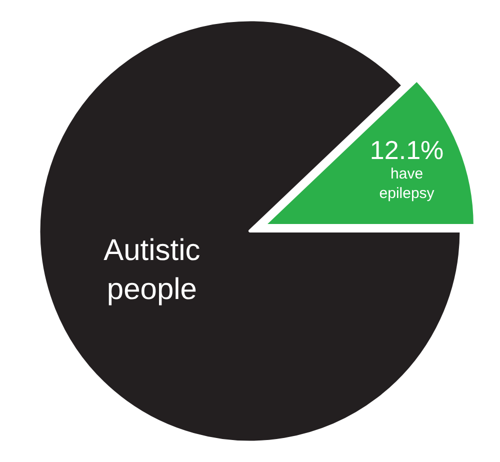 The height and width of the screenshot is (462, 500). What do you see at coordinates (407, 183) in the screenshot?
I see `slice-label: have epilepsy` at bounding box center [407, 183].